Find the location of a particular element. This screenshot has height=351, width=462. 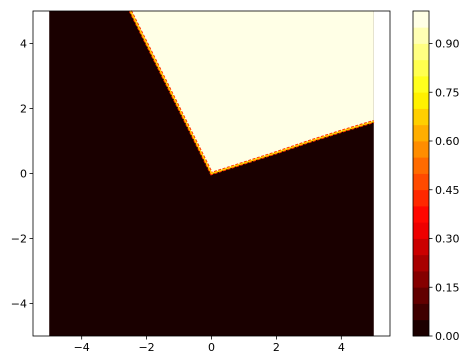

y-tick-label: 0 is located at coordinates (23, 174).